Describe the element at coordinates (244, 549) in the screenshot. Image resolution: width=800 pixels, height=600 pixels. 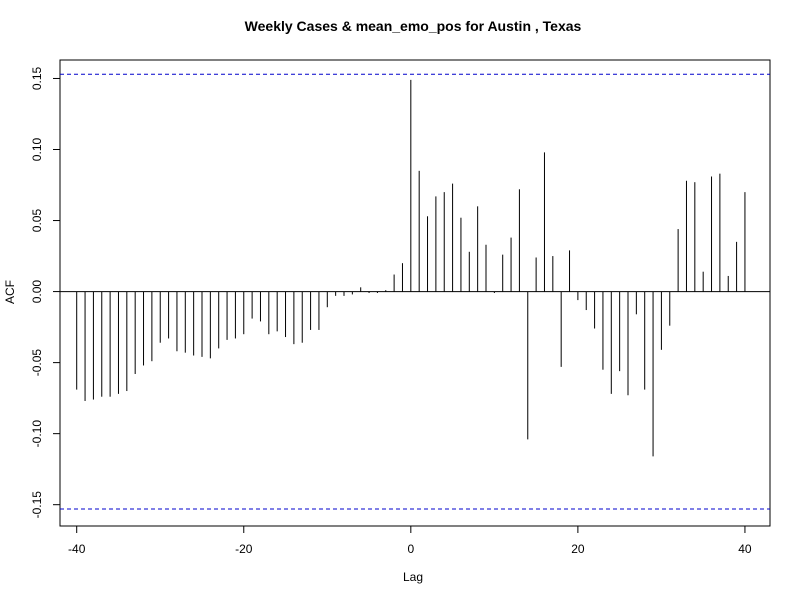
I see `x-tick-label: -20` at that location.